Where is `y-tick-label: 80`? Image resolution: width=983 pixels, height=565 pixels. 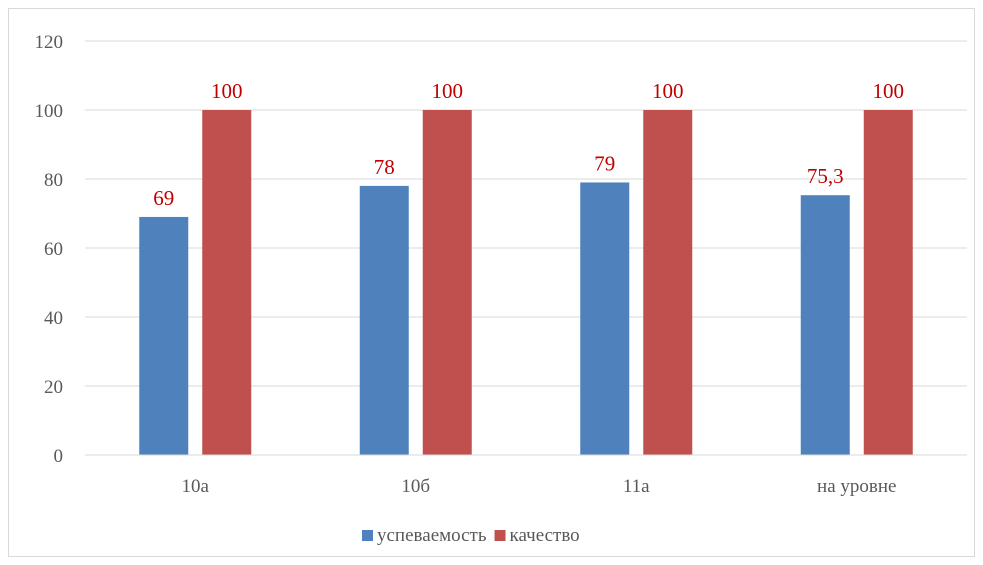
y-tick-label: 80 is located at coordinates (53, 180).